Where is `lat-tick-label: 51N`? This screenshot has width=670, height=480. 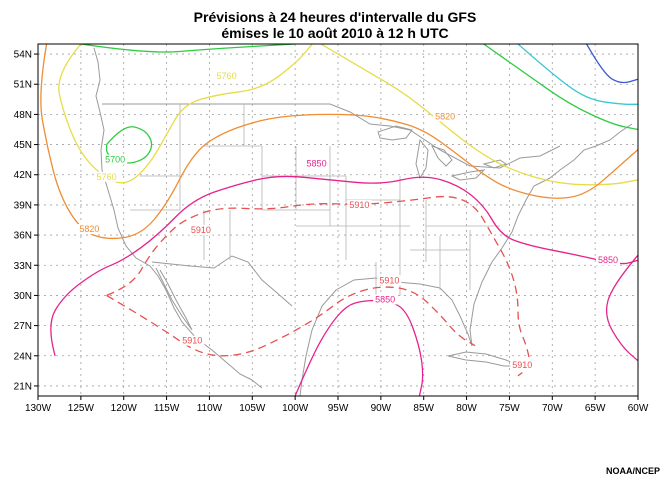 lat-tick-label: 51N is located at coordinates (23, 85).